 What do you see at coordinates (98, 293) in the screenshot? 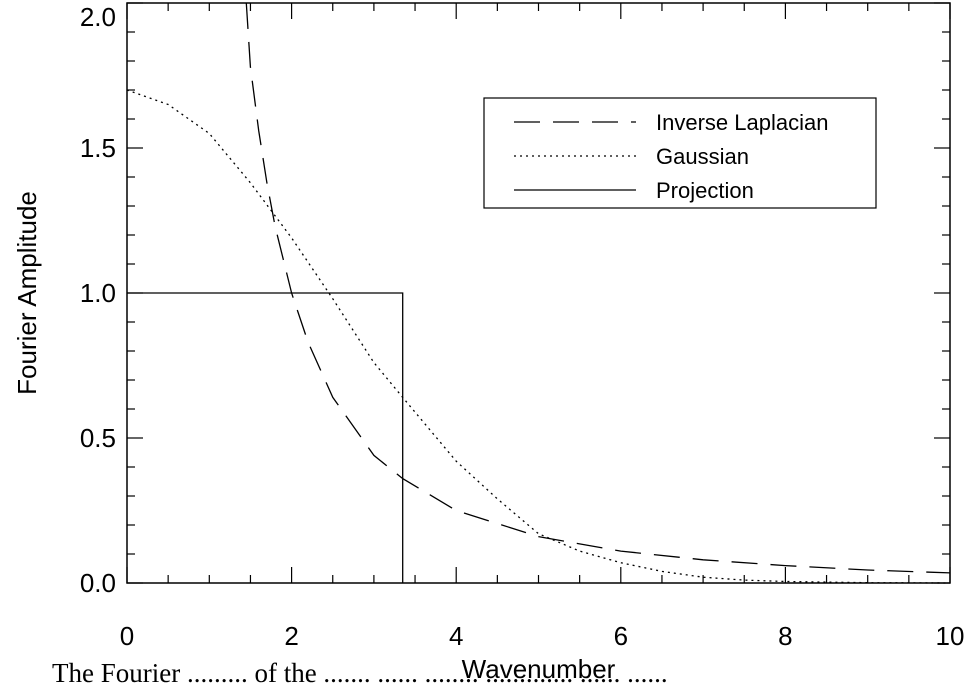
I see `y-tick-label: 1.0` at bounding box center [98, 293].